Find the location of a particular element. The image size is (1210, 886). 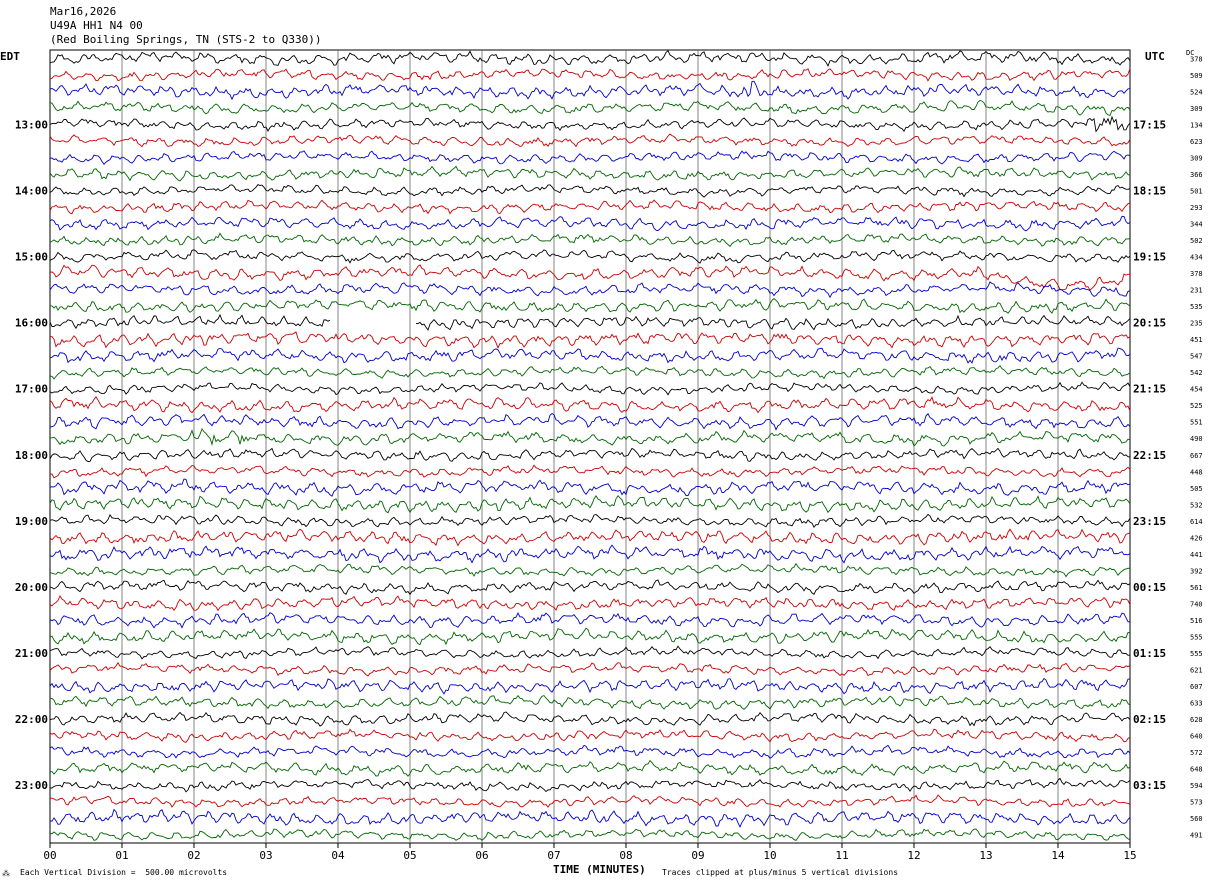

dc-offset-label: 309 is located at coordinates (1196, 158).